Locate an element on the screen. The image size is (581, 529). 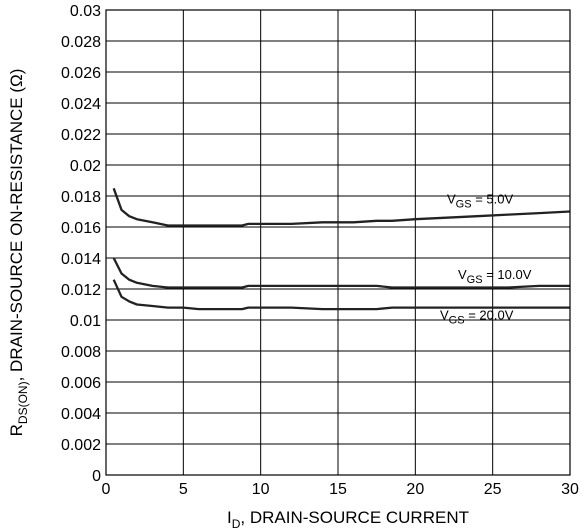
series-label-rest: = 20.0V is located at coordinates (489, 315).